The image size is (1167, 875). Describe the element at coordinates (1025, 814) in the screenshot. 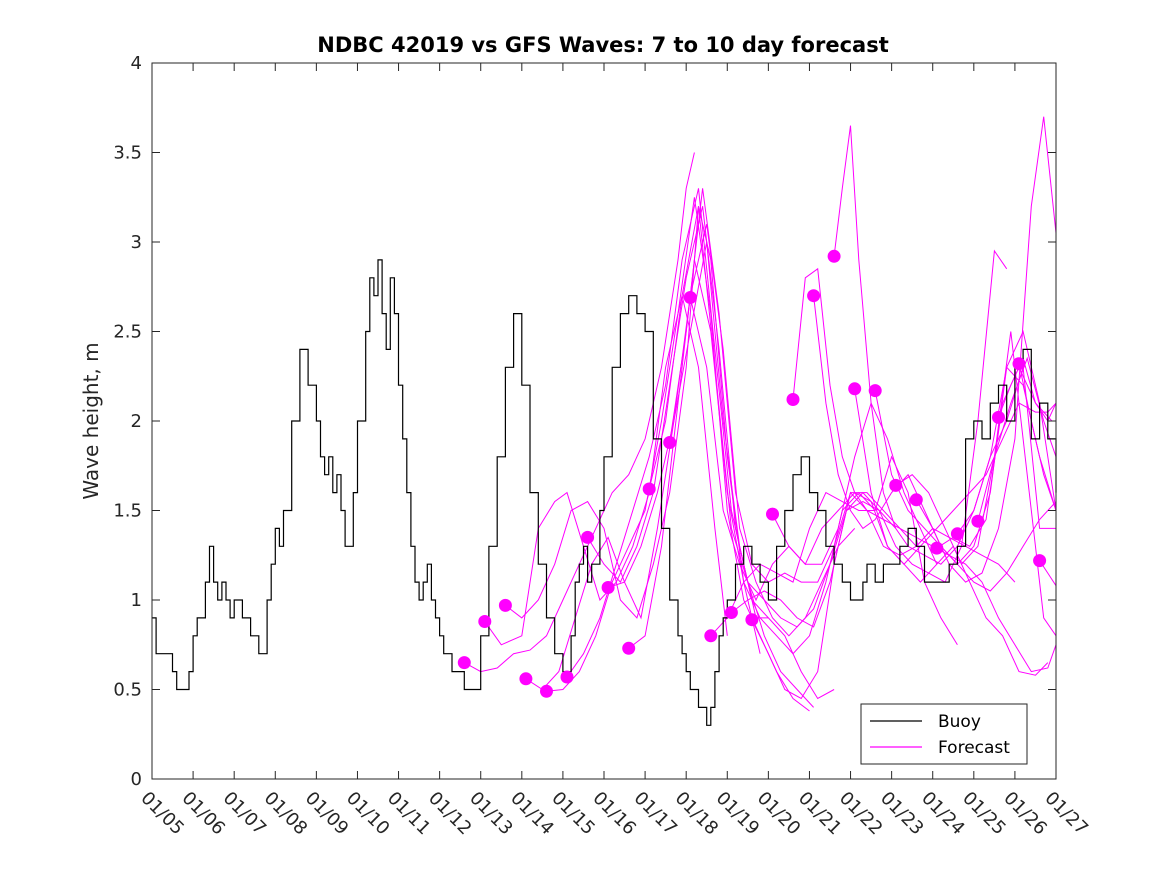

I see `x-tick-label: 01/26` at that location.